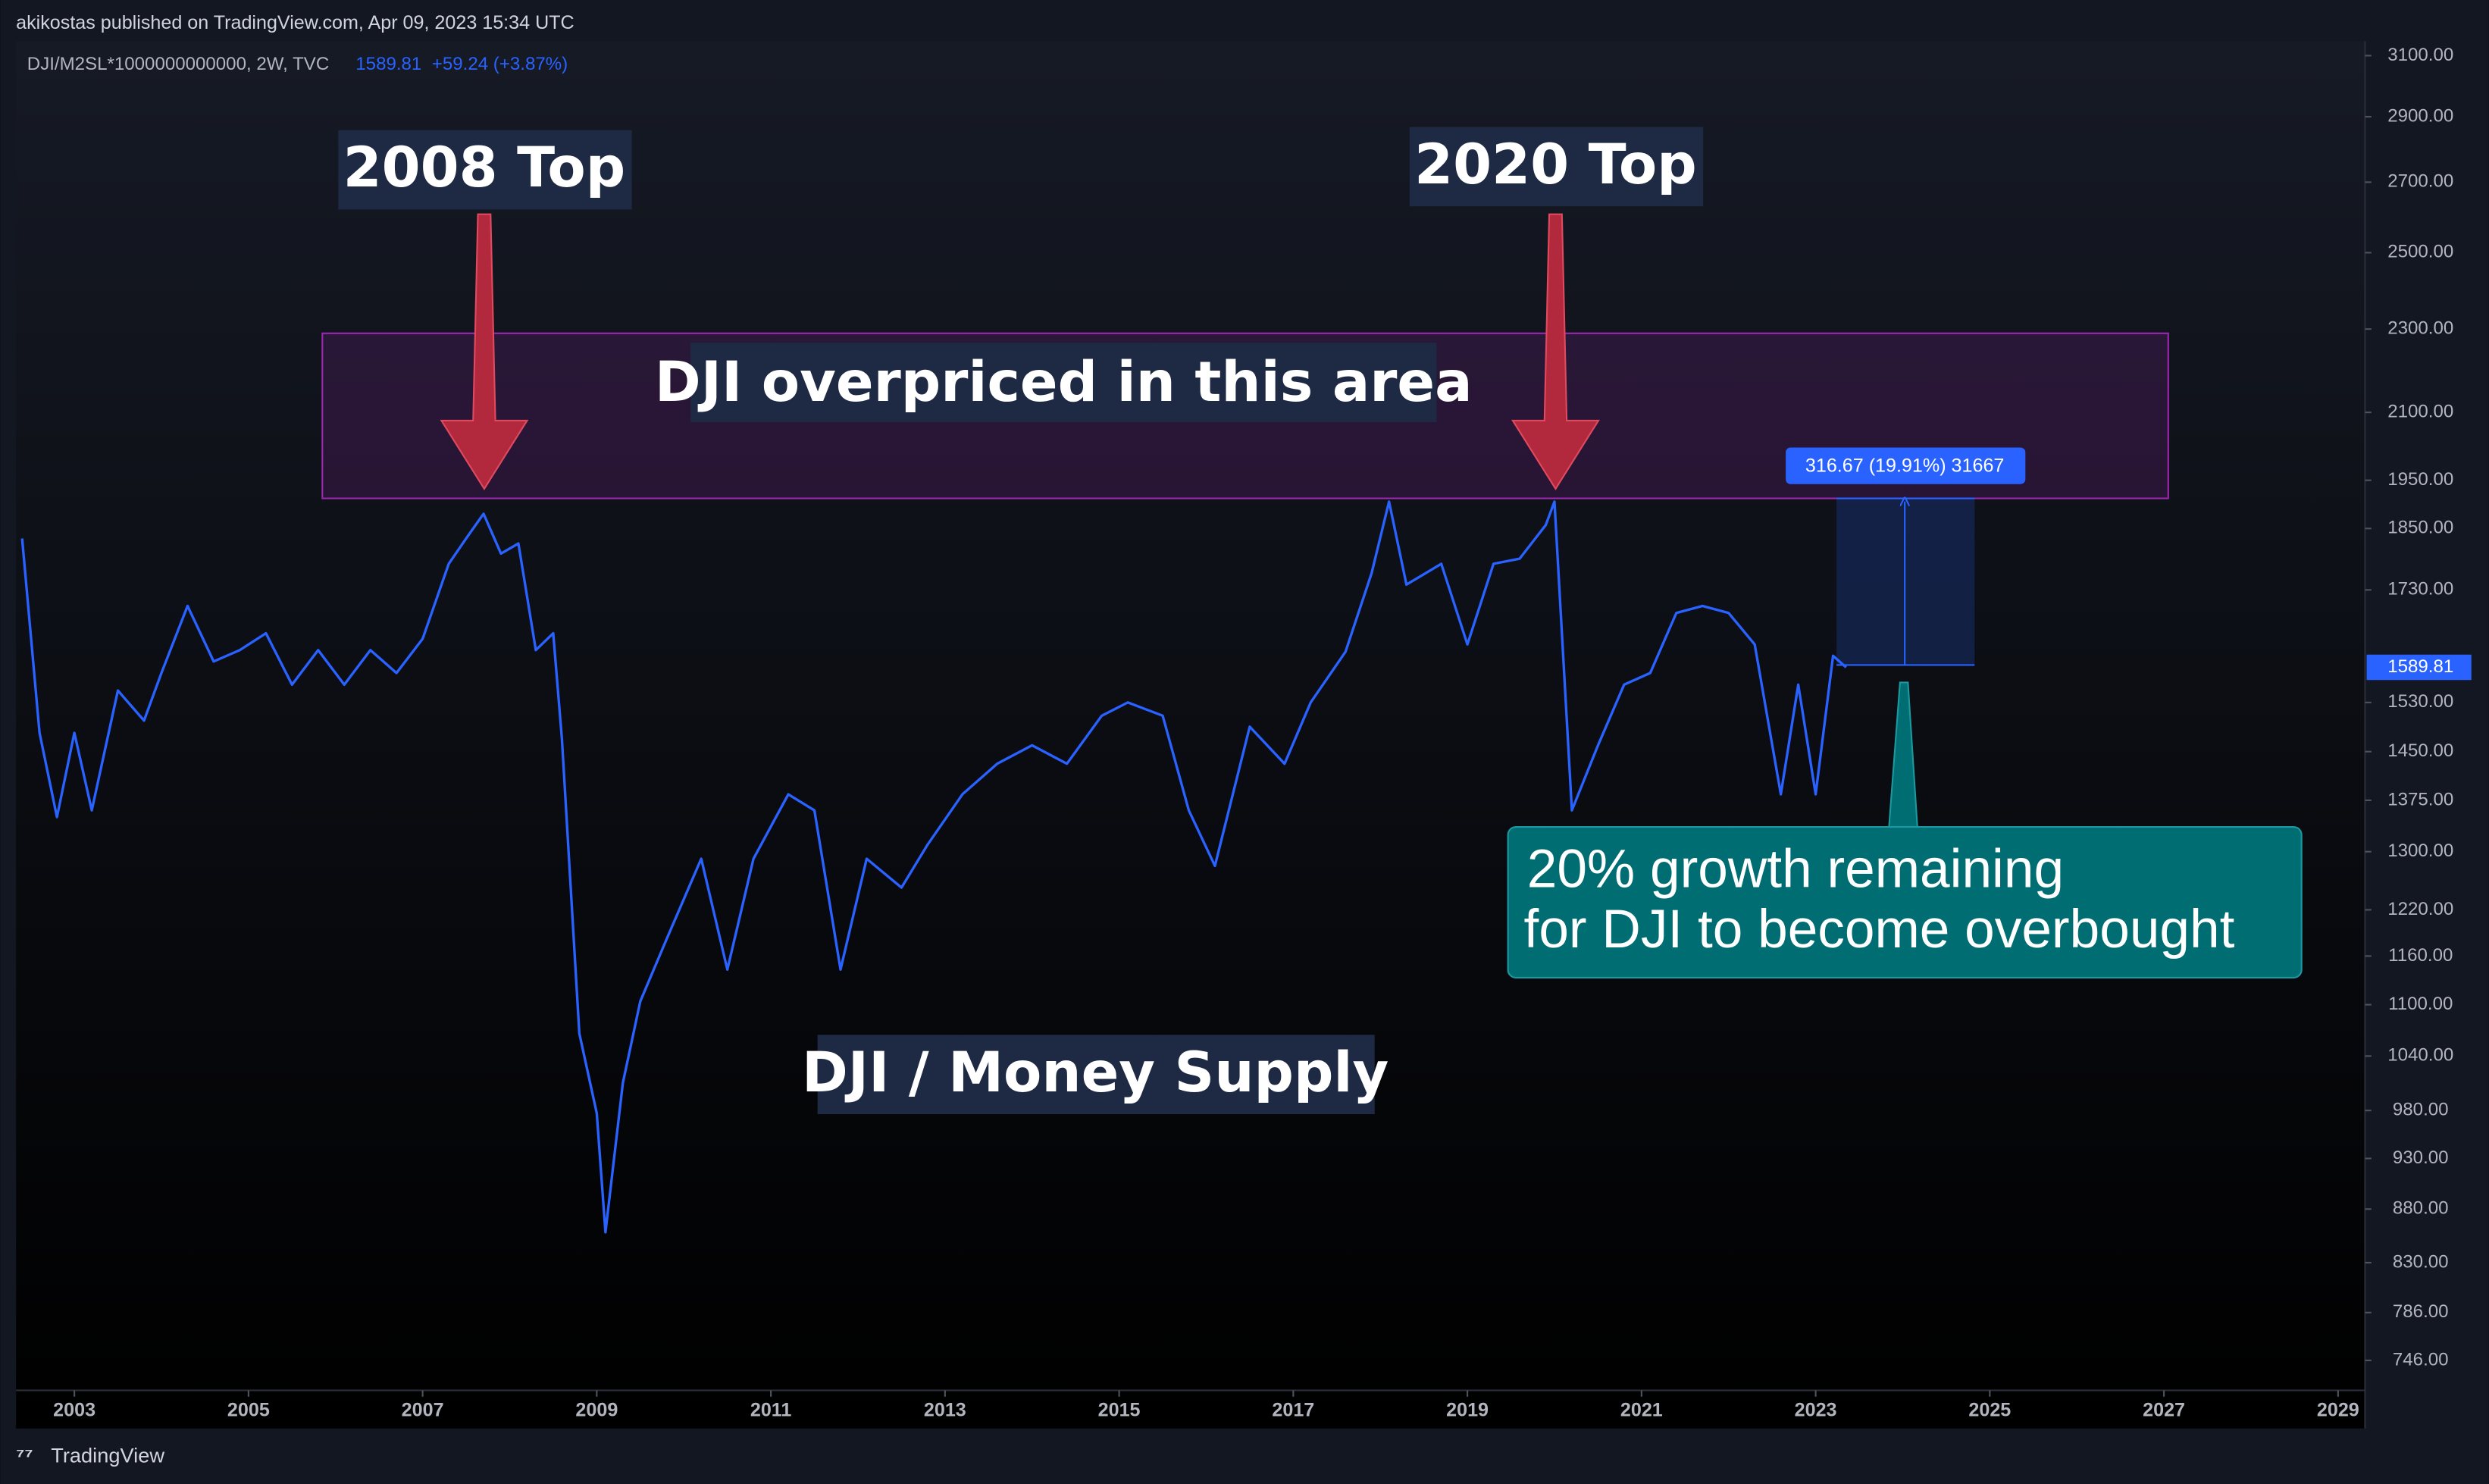 The height and width of the screenshot is (1484, 2489). Describe the element at coordinates (2420, 909) in the screenshot. I see `y-tick-label: 1220.00` at that location.